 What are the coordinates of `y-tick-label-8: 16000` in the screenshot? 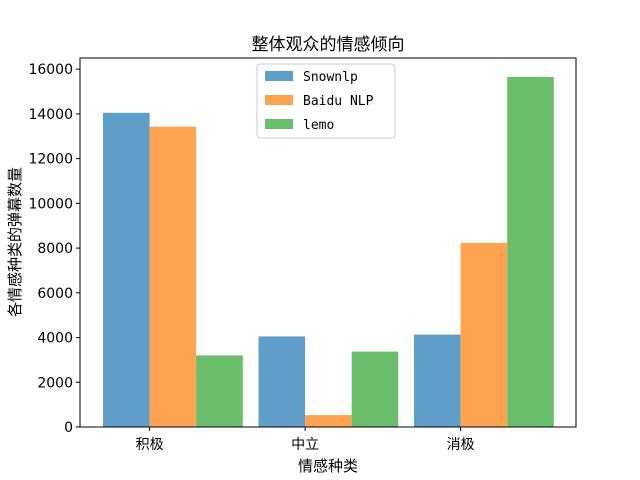 It's located at (50, 70).